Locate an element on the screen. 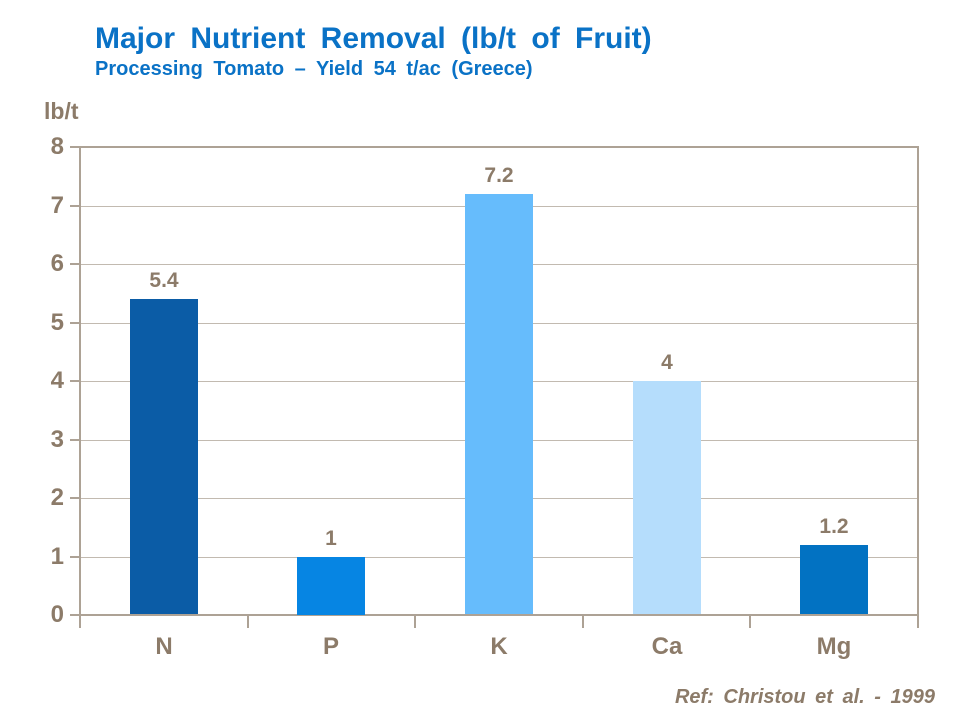 The height and width of the screenshot is (720, 960). bar-K is located at coordinates (499, 404).